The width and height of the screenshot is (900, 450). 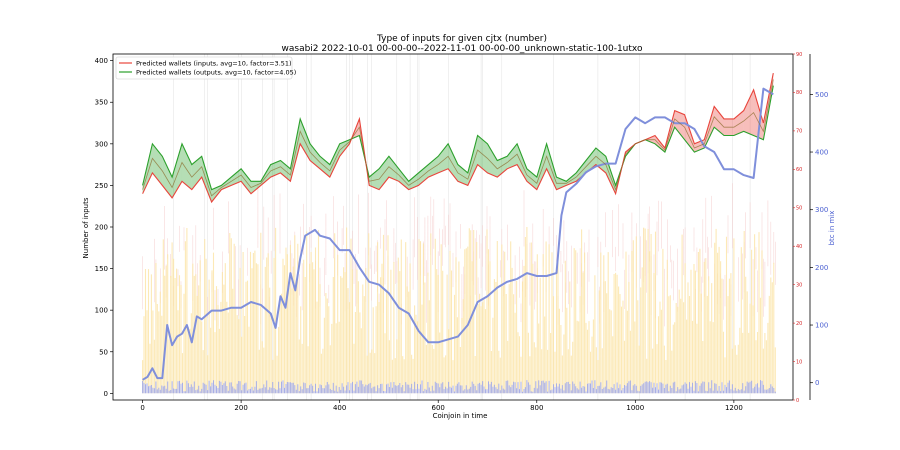 What do you see at coordinates (101, 269) in the screenshot?
I see `y-tick-label: 150` at bounding box center [101, 269].